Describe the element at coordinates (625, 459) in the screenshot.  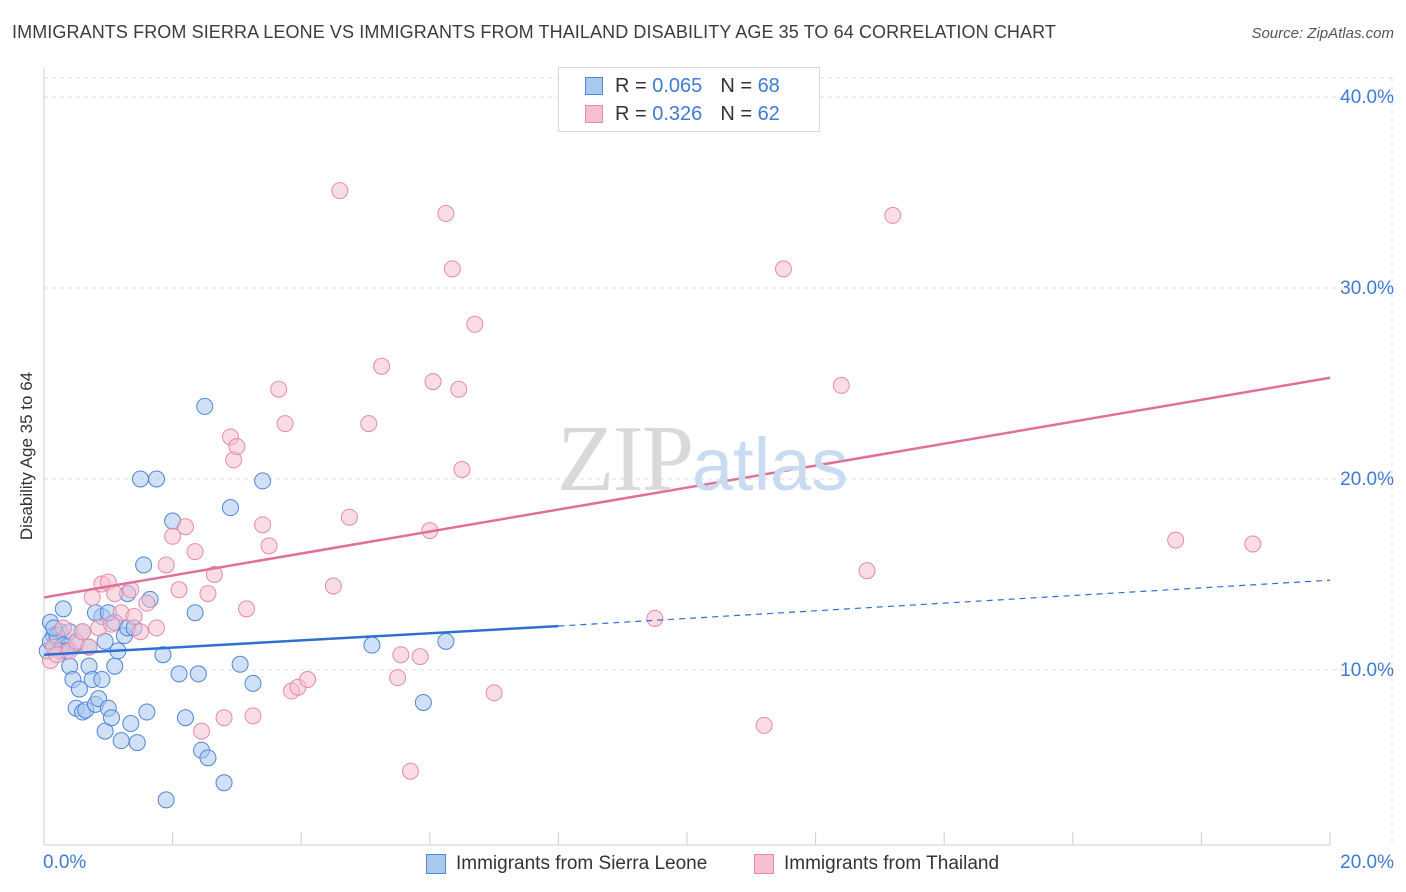
I see `watermark-zip: ZIP` at that location.